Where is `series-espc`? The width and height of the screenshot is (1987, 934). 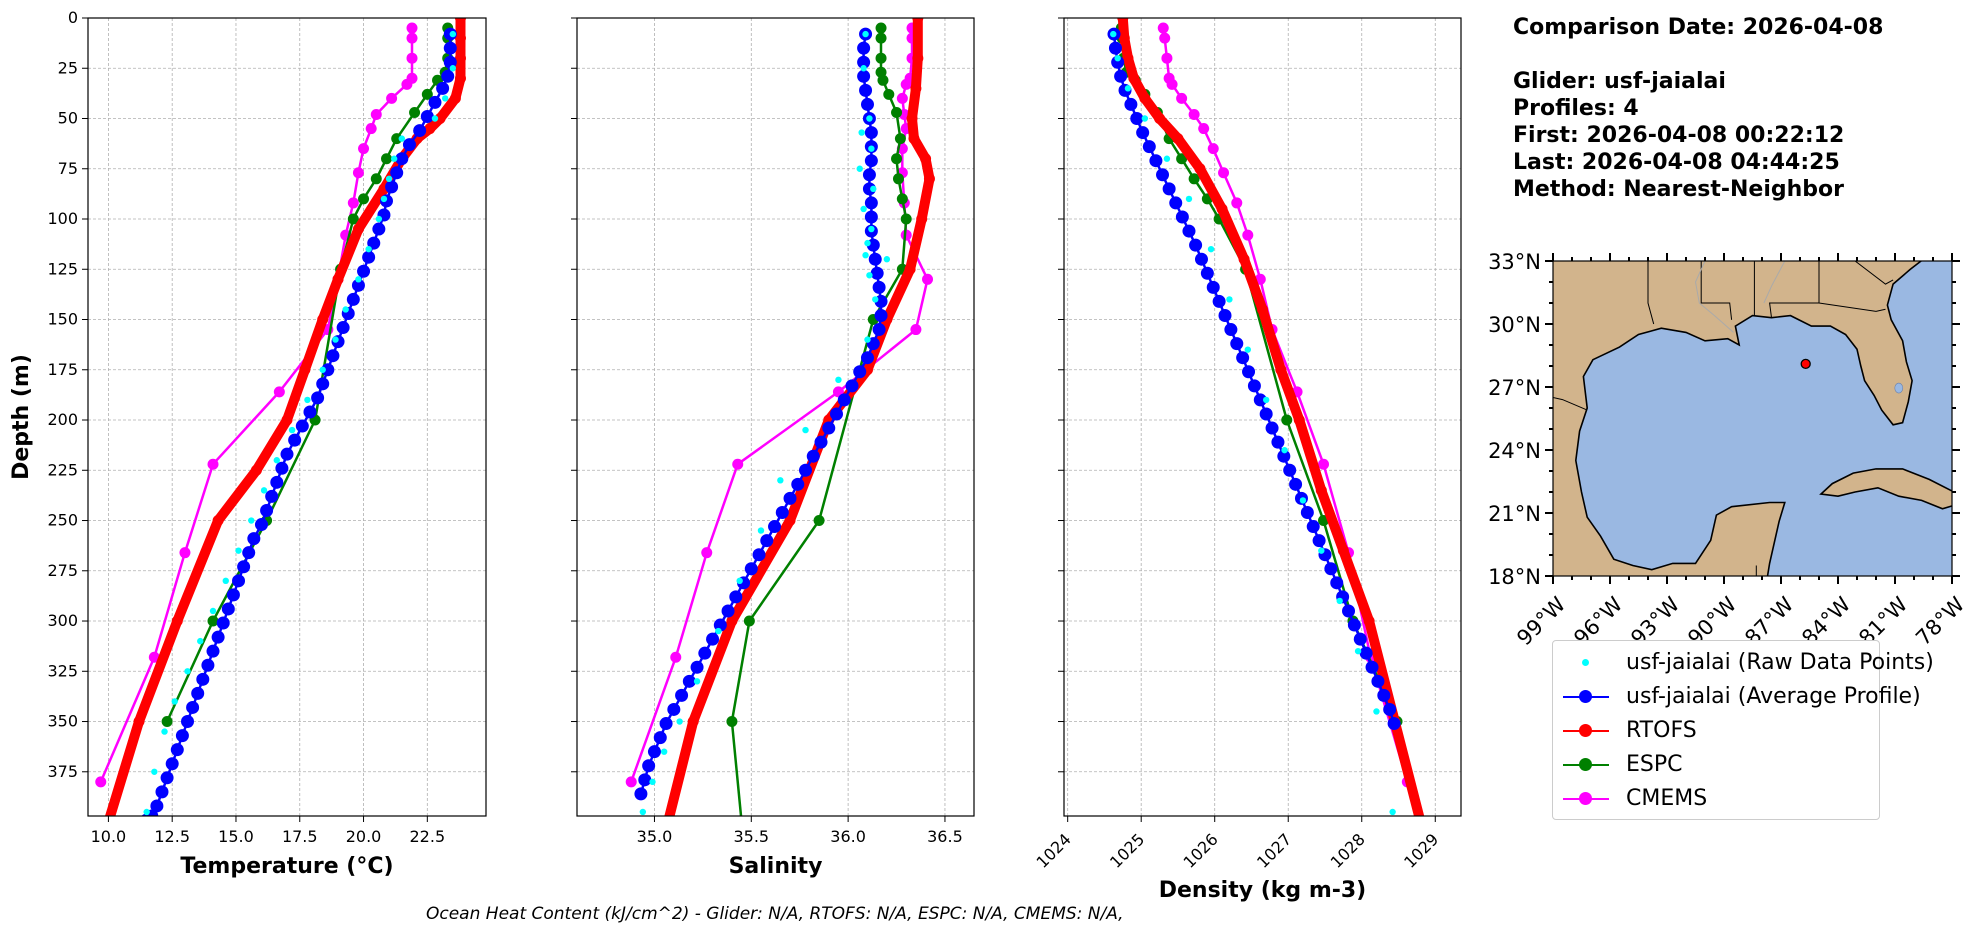 series-espc is located at coordinates (819, 419).